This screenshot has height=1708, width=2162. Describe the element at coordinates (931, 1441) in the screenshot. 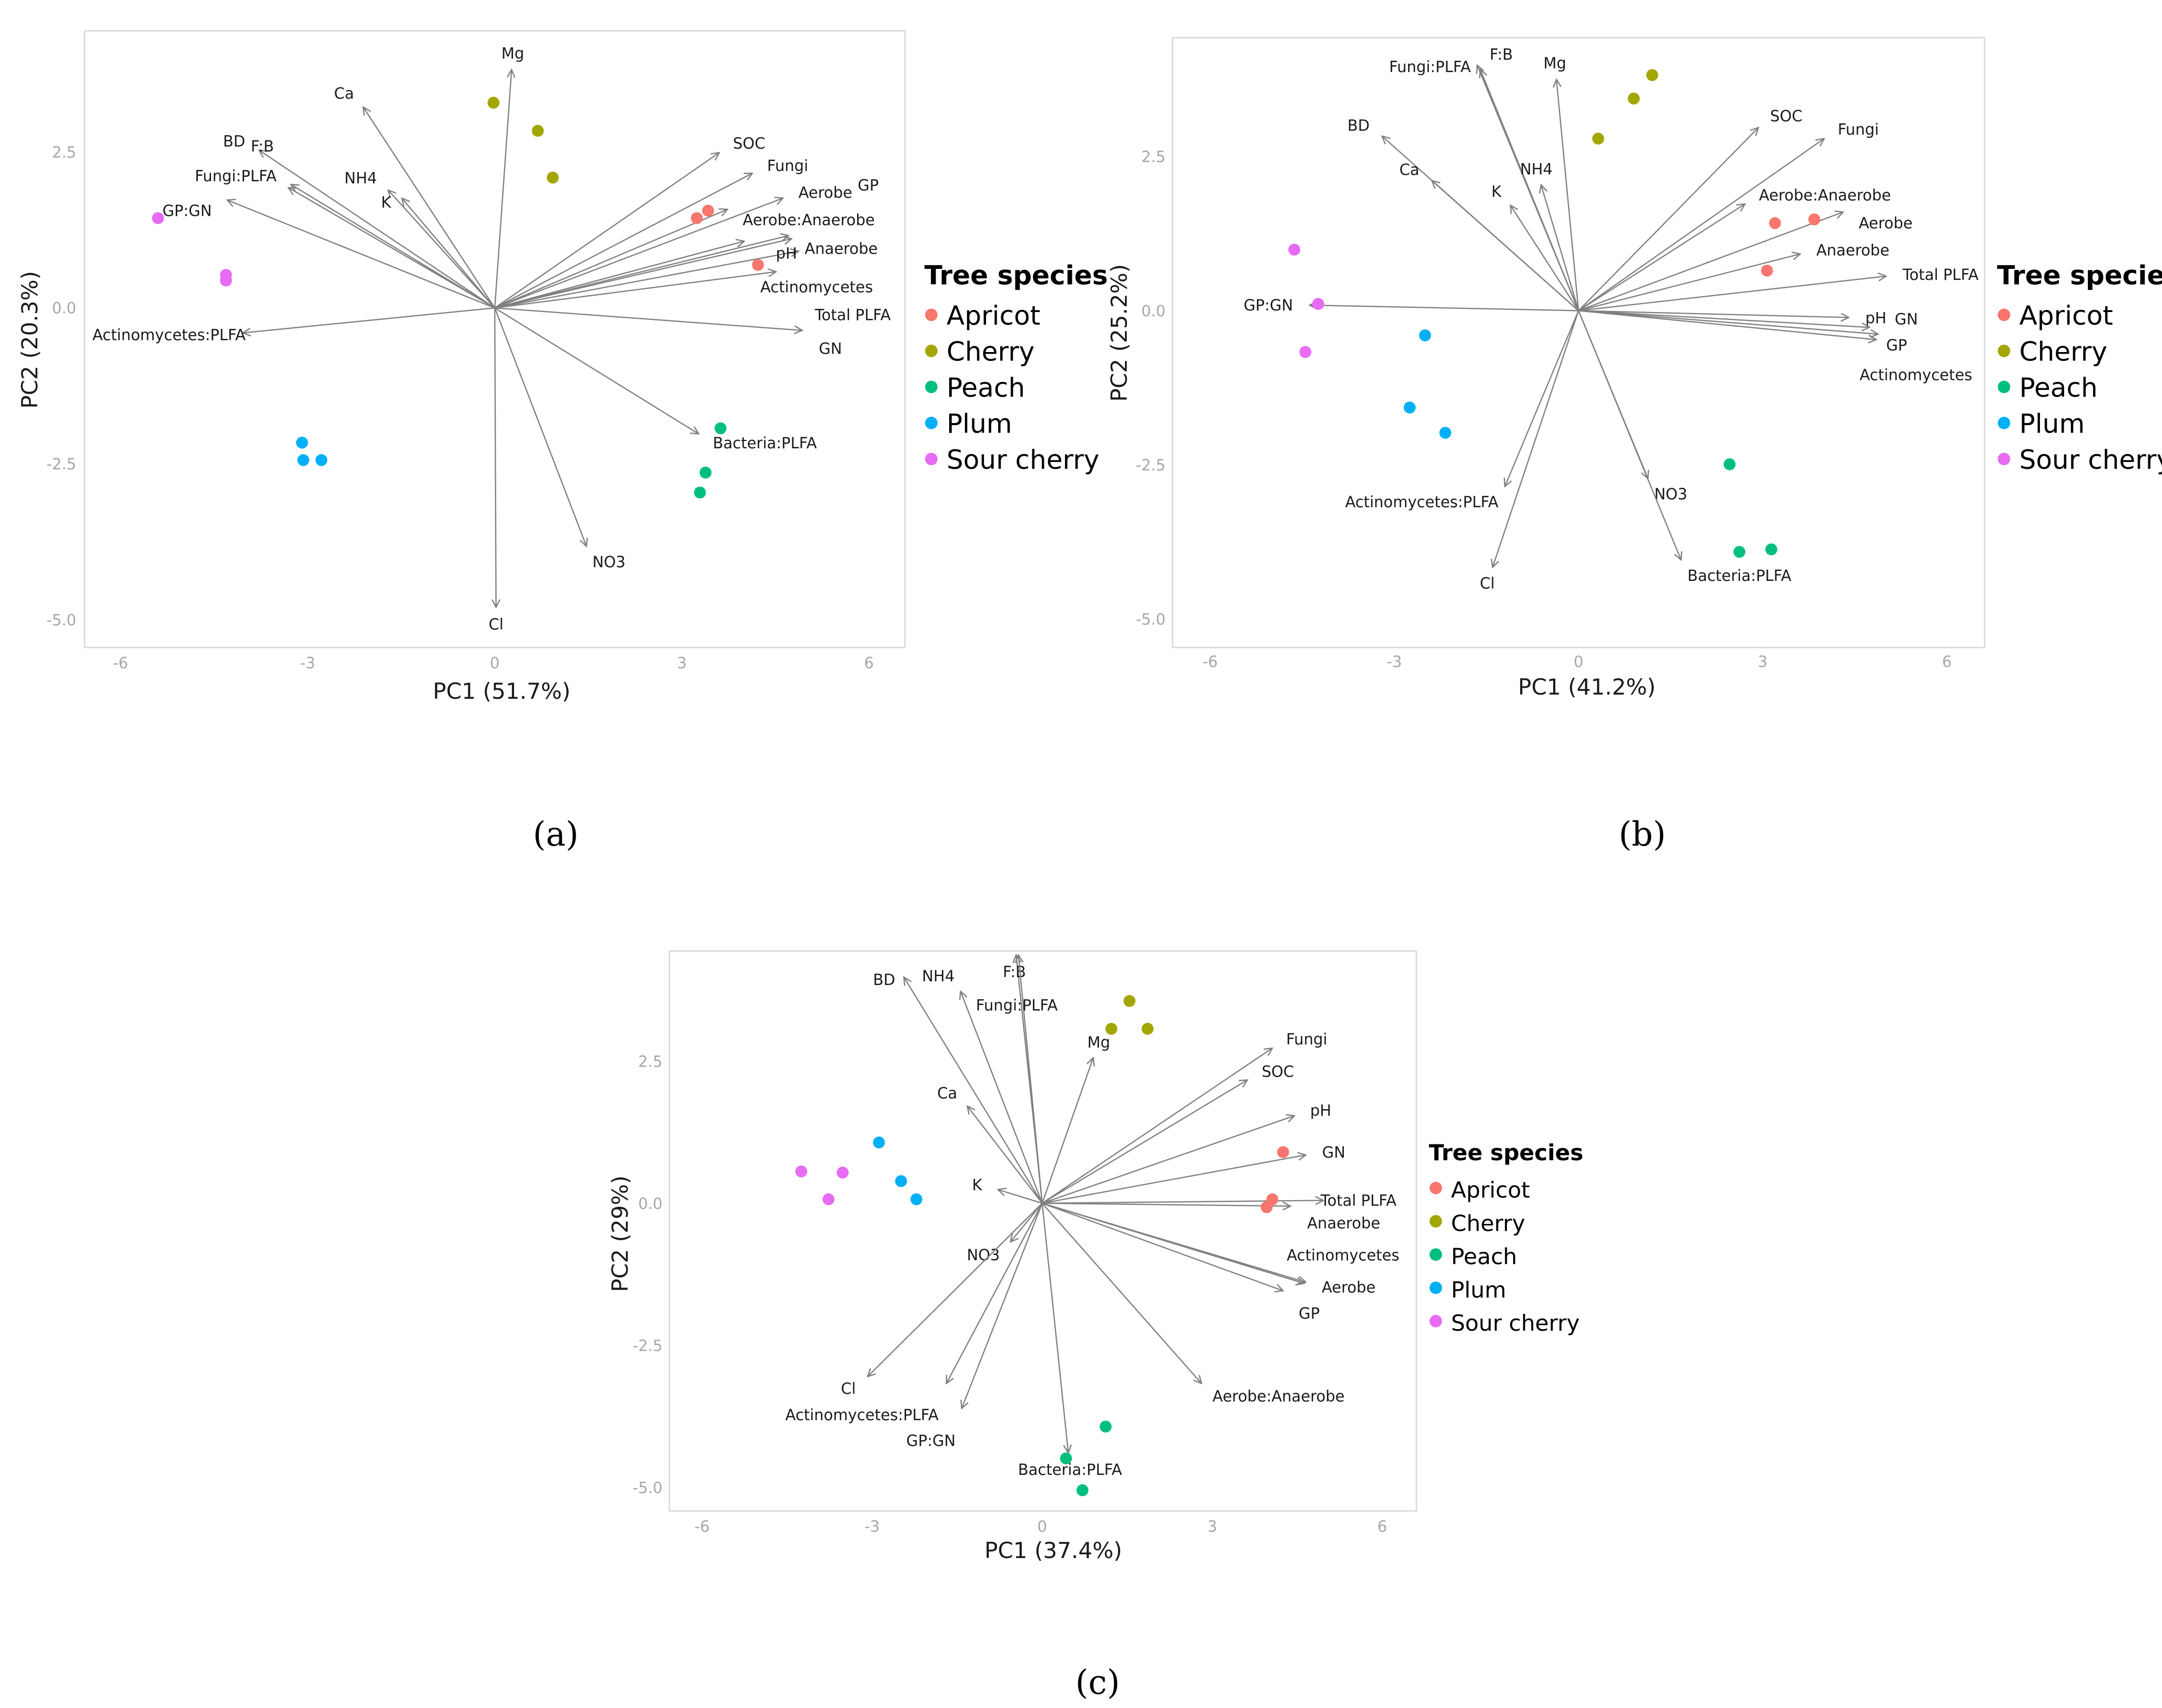

I see `loading-label: GP:GN` at that location.